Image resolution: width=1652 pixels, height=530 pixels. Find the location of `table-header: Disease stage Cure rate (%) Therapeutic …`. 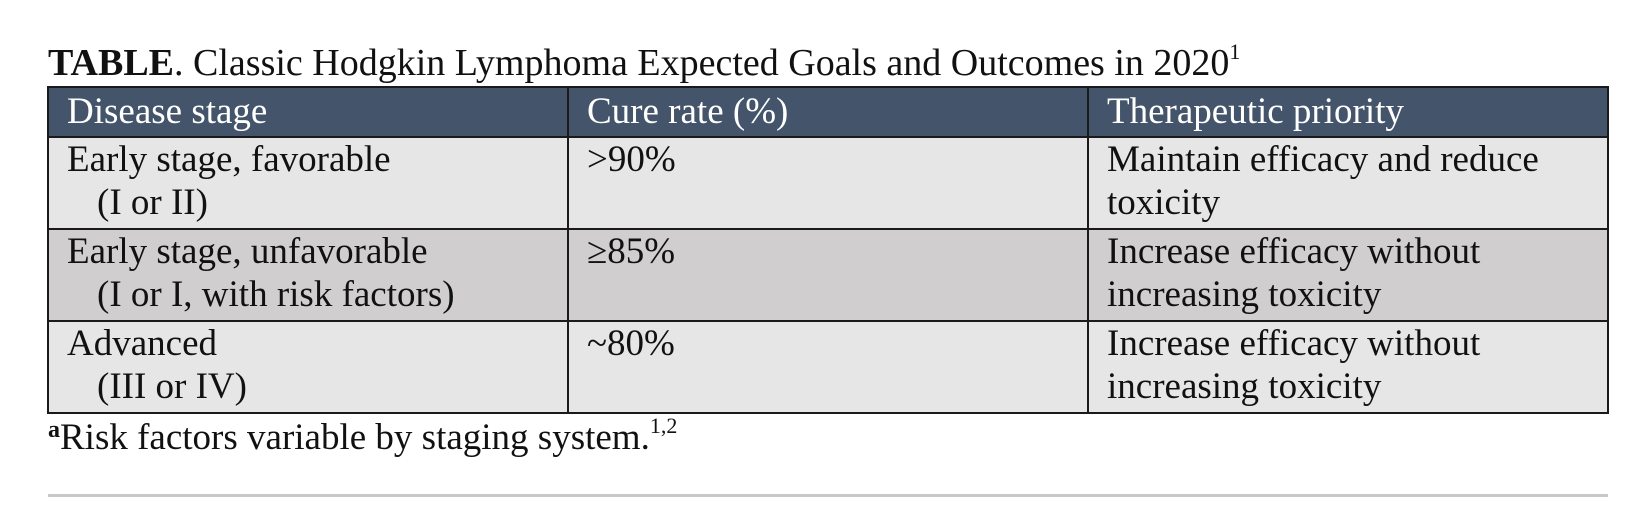

table-header: Disease stage Cure rate (%) Therapeutic … is located at coordinates (828, 112).